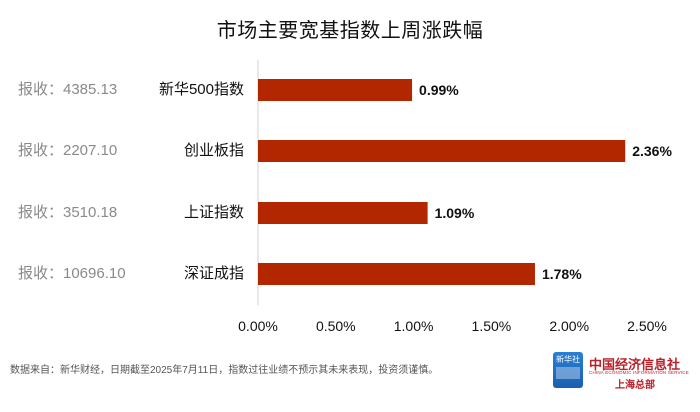 Image resolution: width=700 pixels, height=412 pixels. I want to click on category-label: 上证指数, so click(213, 212).